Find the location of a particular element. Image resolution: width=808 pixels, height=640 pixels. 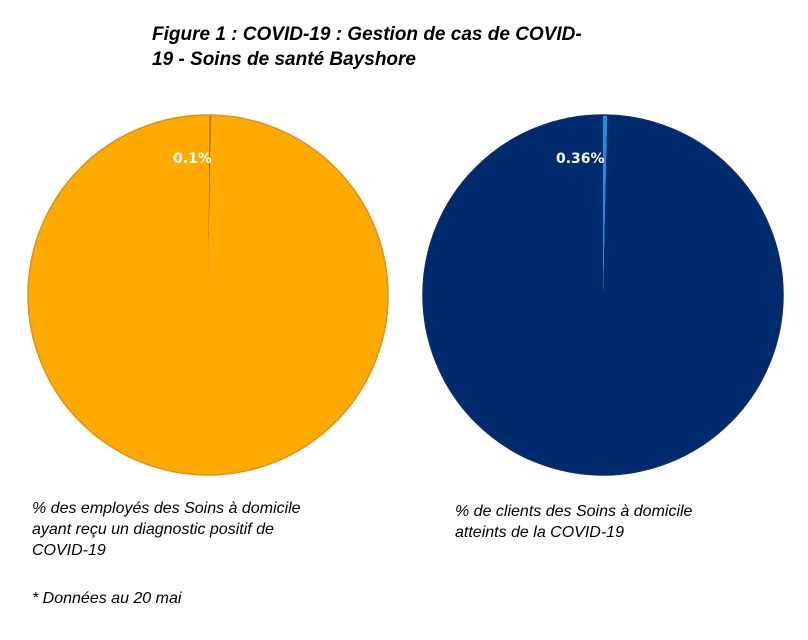

footnote: * Données au 20 mai is located at coordinates (107, 598).